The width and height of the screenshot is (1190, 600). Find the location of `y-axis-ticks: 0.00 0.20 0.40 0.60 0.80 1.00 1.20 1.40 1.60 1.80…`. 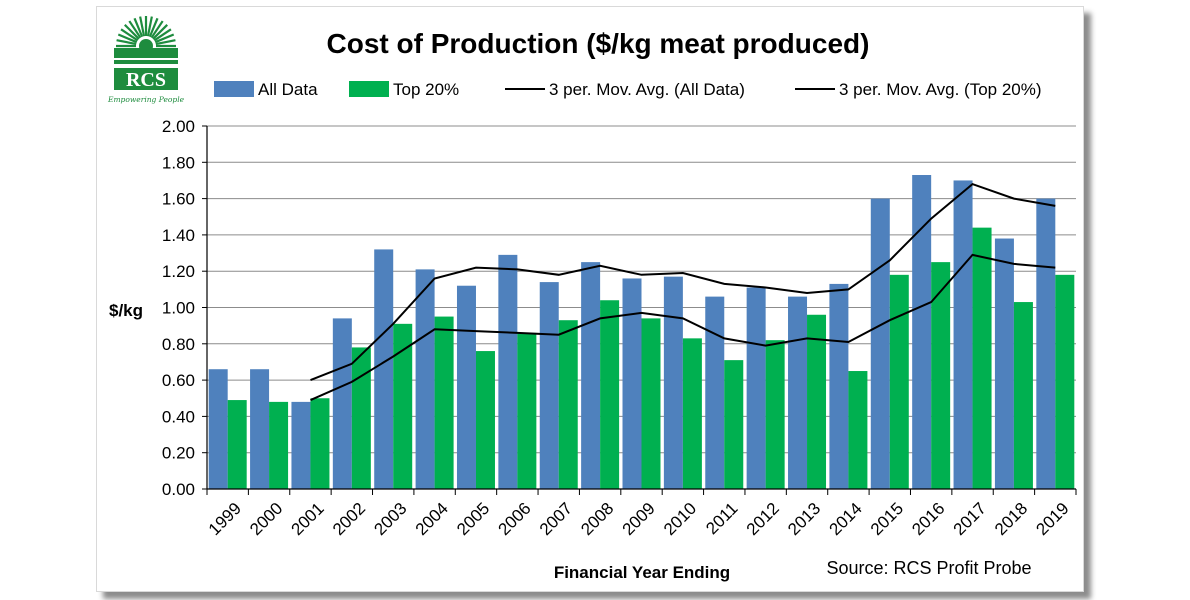

y-axis-ticks: 0.00 0.20 0.40 0.60 0.80 1.00 1.20 1.40 1.60 1.80… is located at coordinates (178, 308).